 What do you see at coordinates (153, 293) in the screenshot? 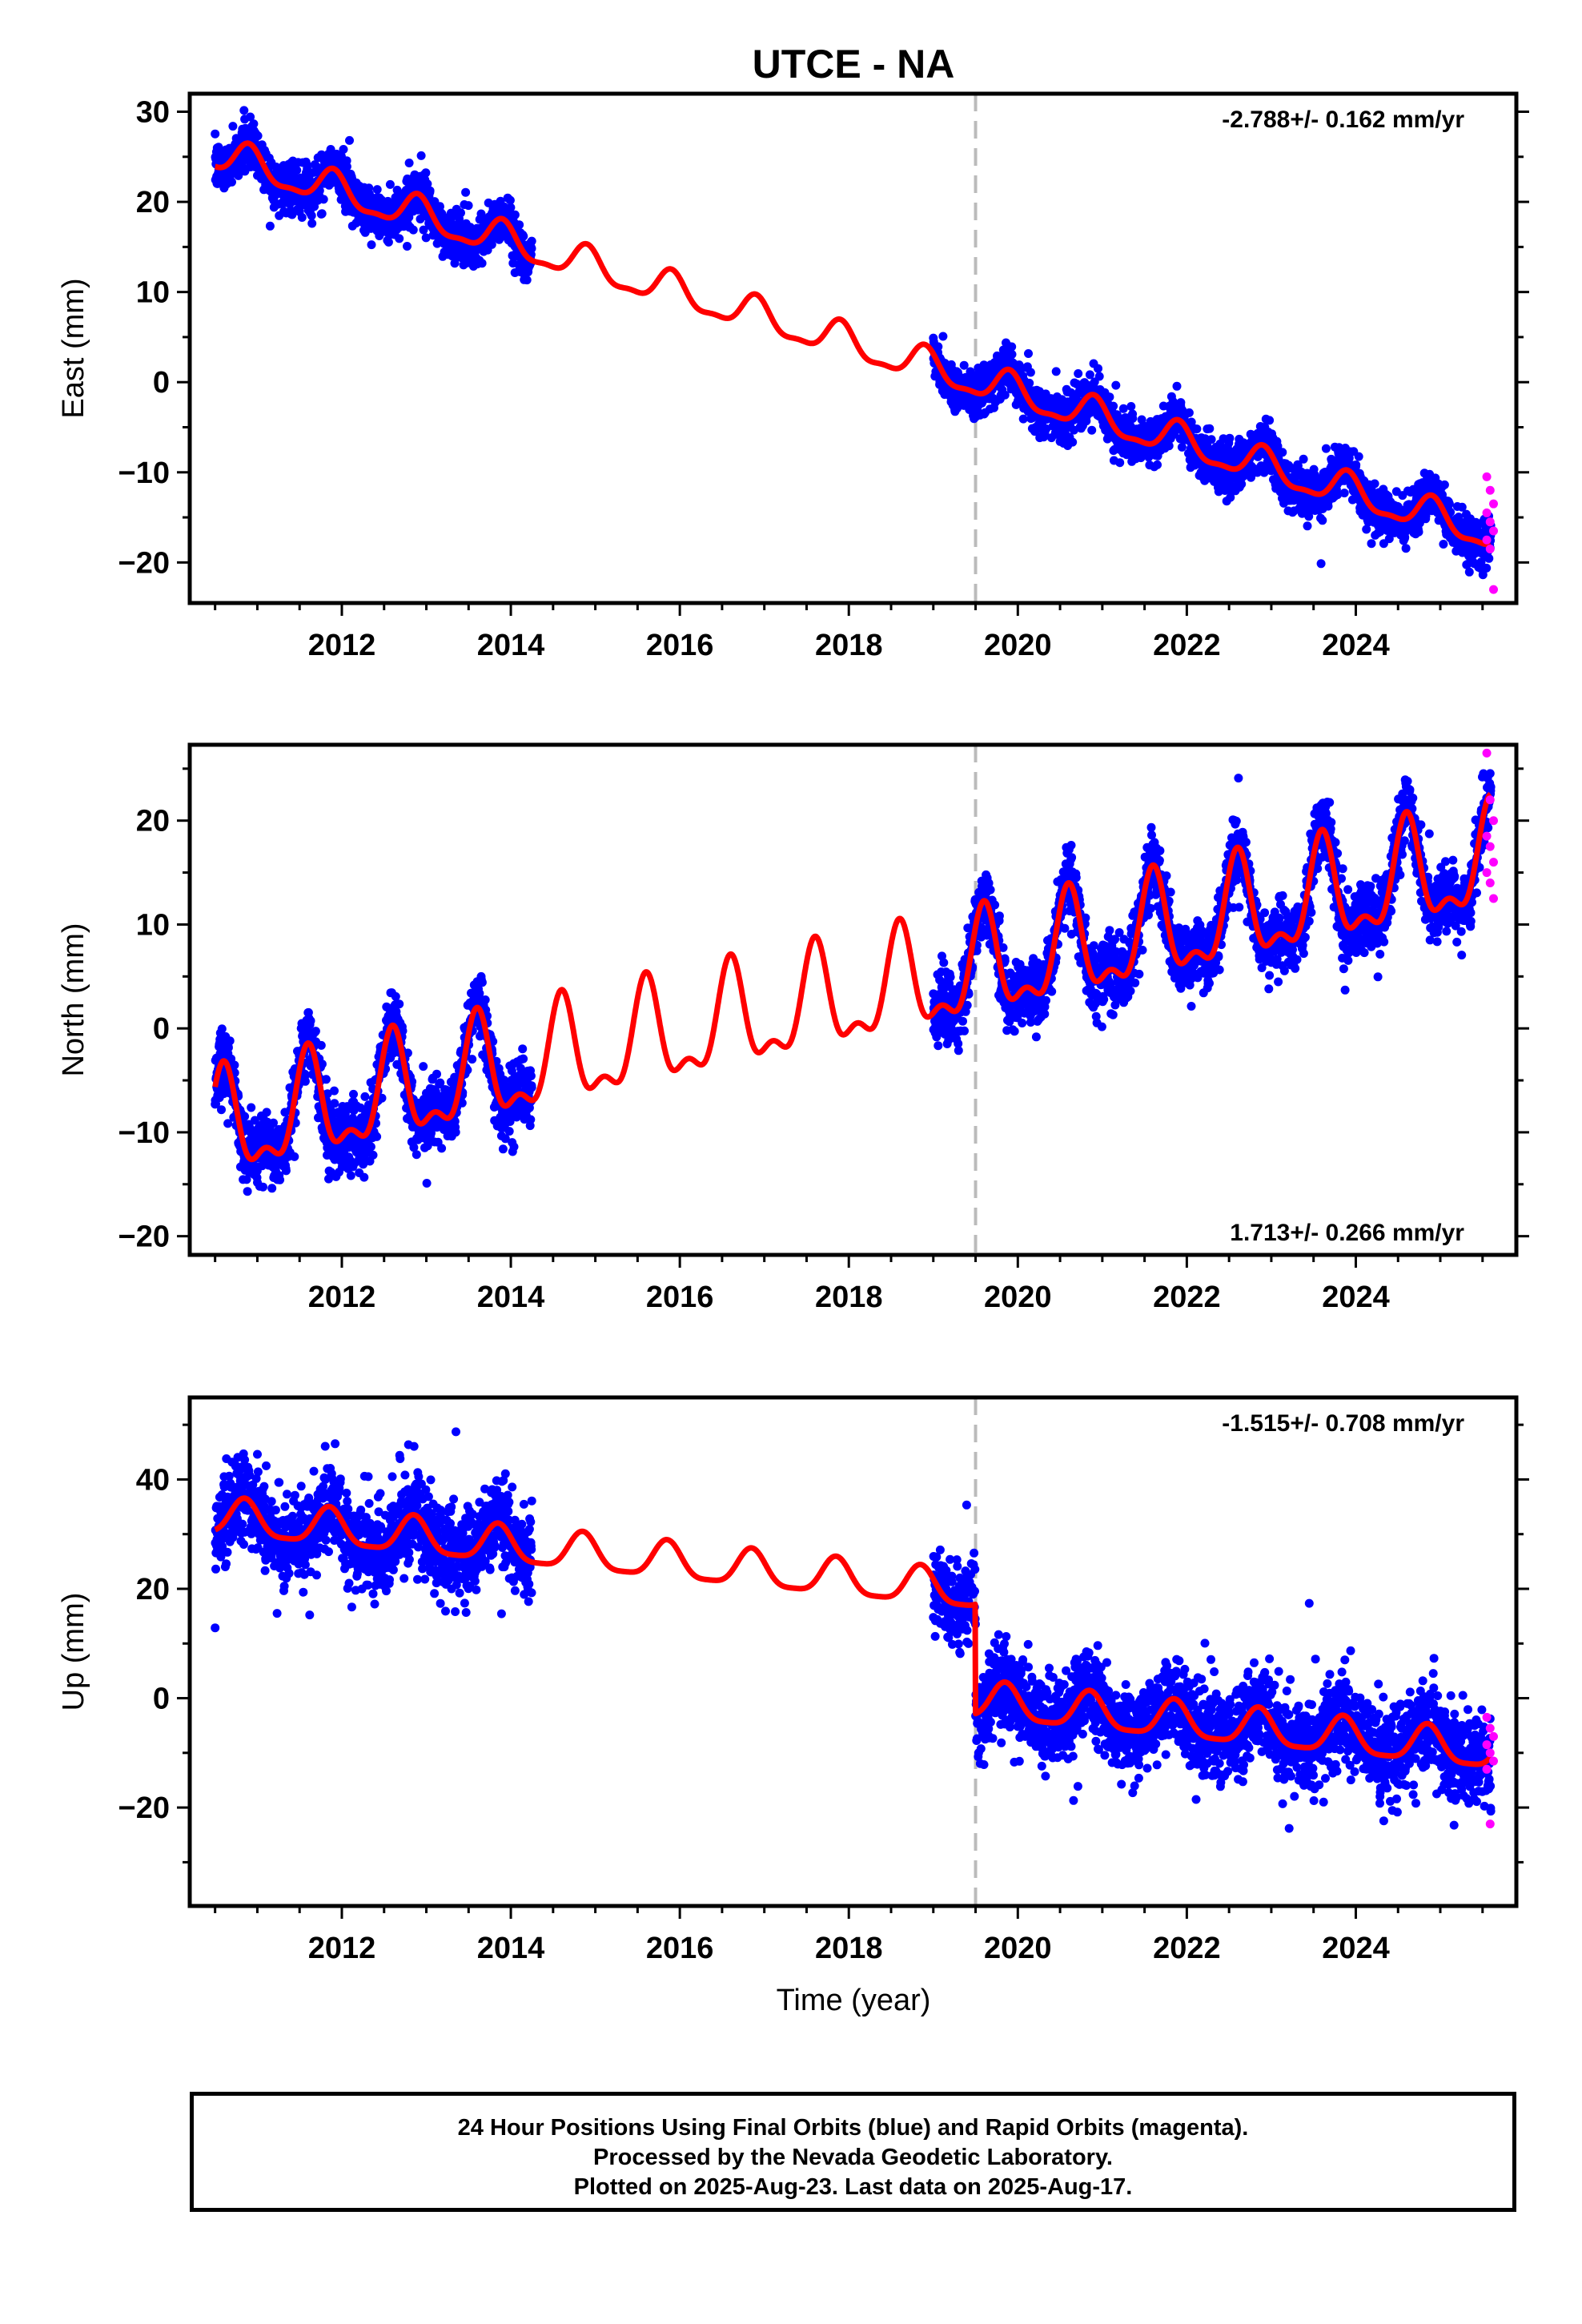
I see `y-tick-label: 10` at bounding box center [153, 293].